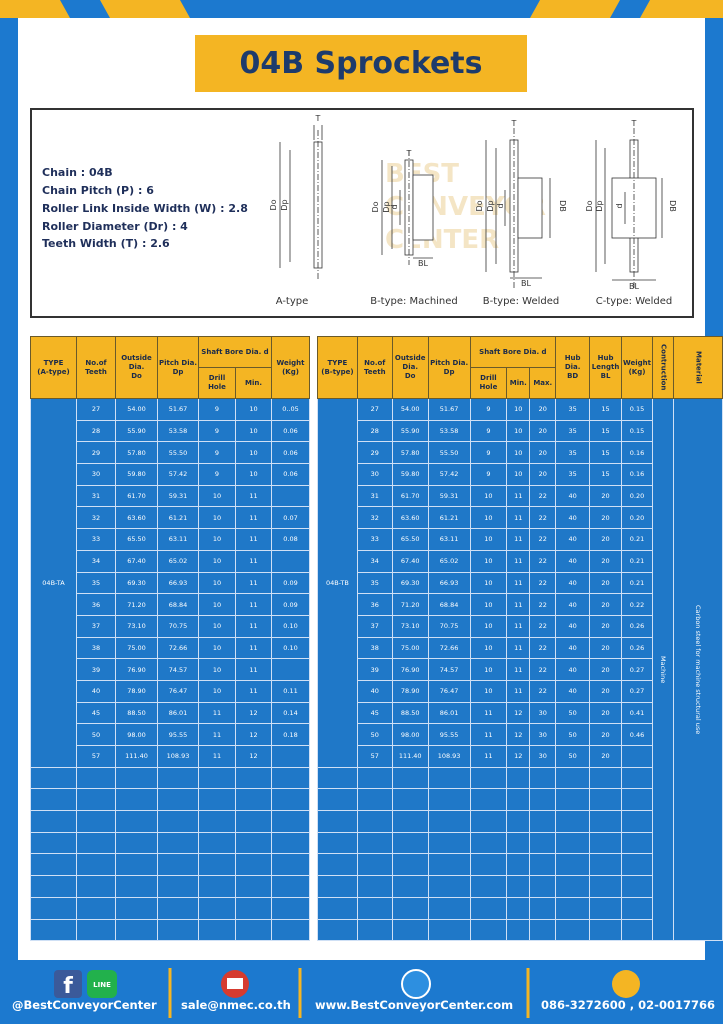 This screenshot has width=723, height=1024. I want to click on cell: 0.46, so click(637, 734).